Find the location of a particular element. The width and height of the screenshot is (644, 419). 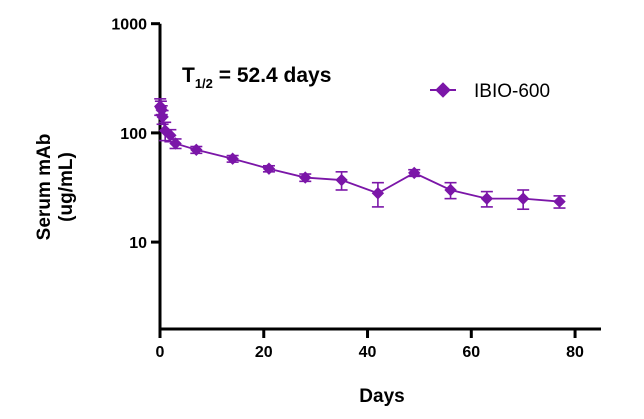

x-tick-label: 80 is located at coordinates (575, 352).